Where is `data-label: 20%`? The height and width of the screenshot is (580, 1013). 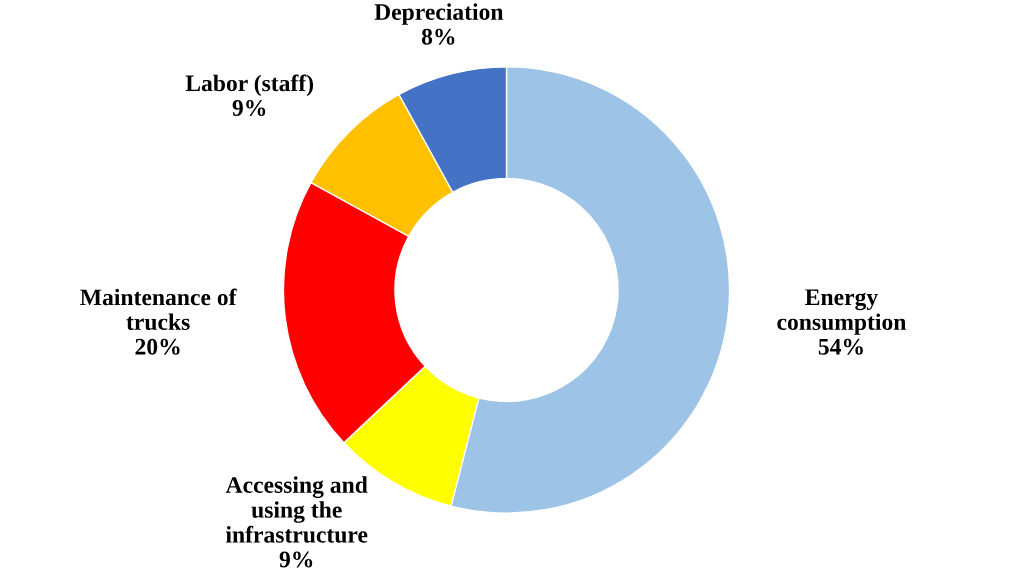 data-label: 20% is located at coordinates (157, 346).